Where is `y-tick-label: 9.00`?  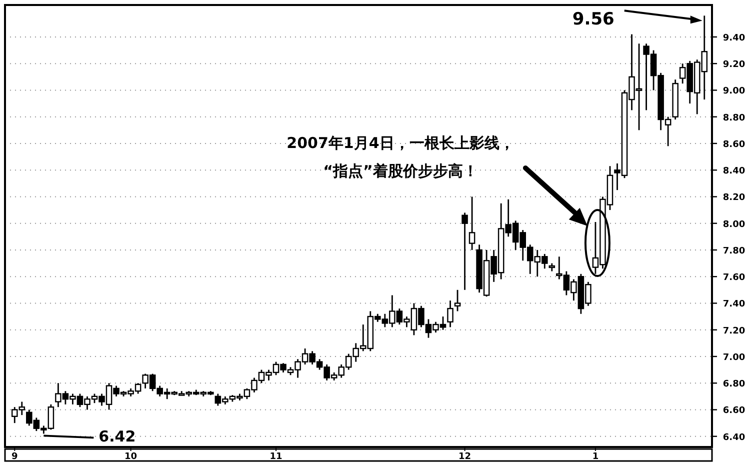
y-tick-label: 9.00 is located at coordinates (734, 91).